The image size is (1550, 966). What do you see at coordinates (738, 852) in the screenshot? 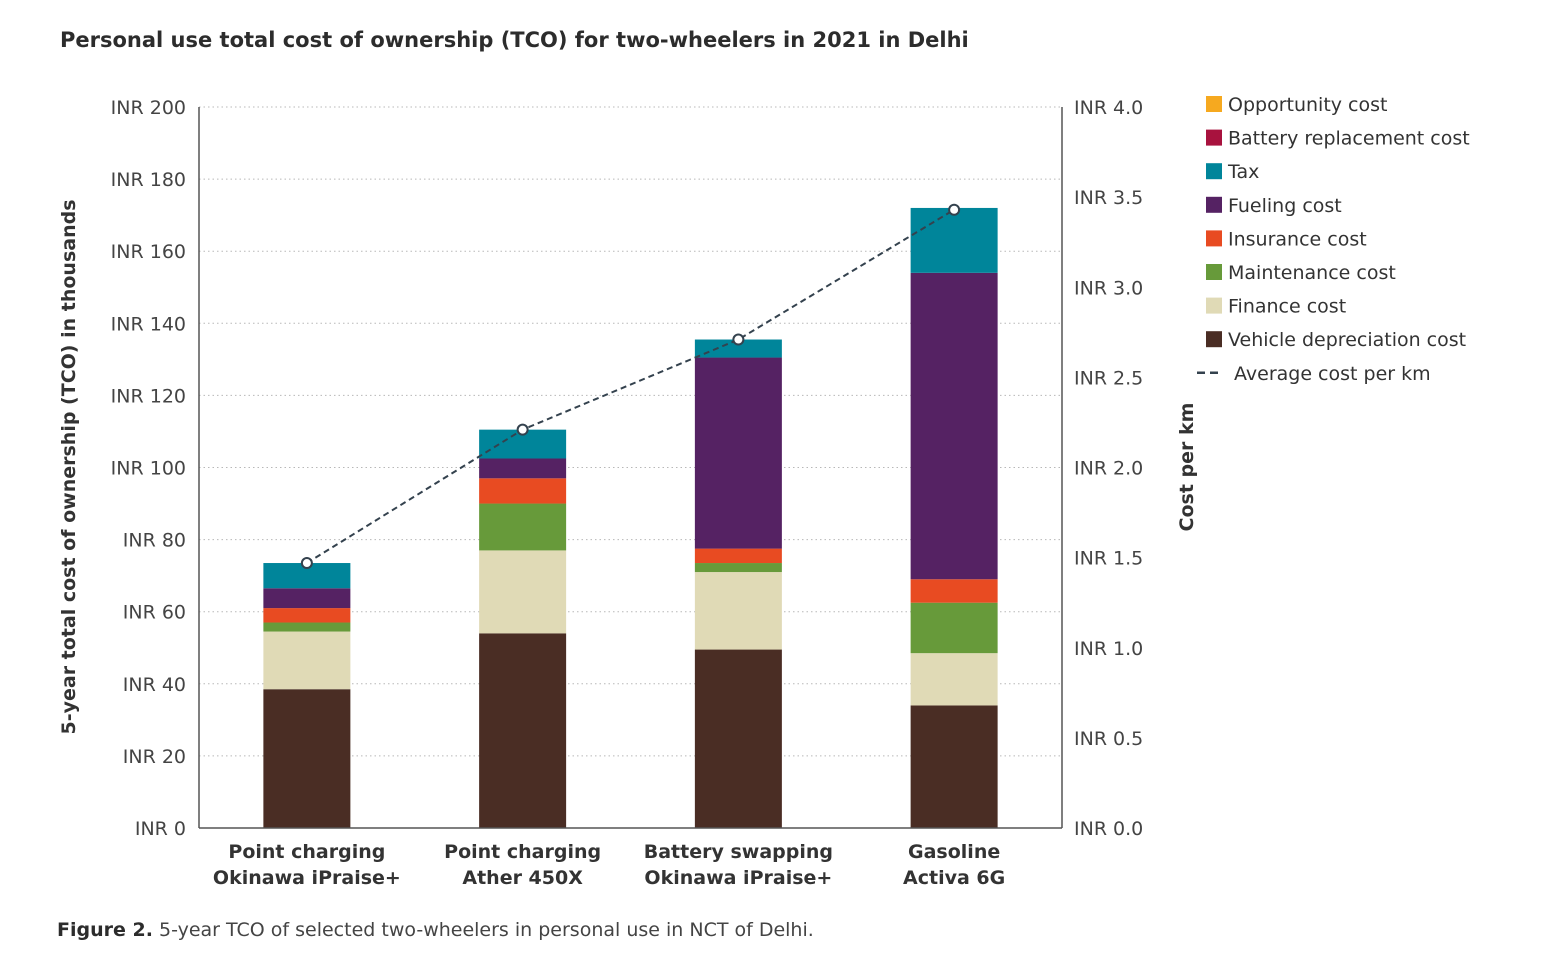
I see `category-label: Battery swapping` at bounding box center [738, 852].